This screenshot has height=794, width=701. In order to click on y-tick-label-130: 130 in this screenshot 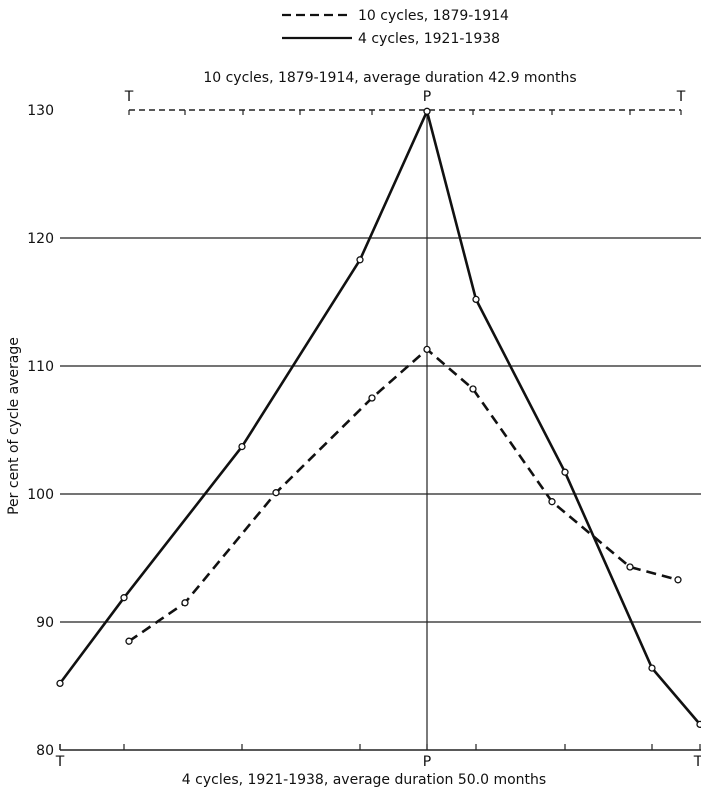, I will do `click(40, 111)`.